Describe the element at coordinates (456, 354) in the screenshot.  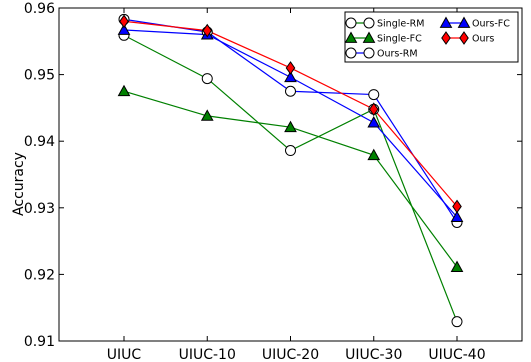
I see `x-tick-label: UIUC-40` at that location.